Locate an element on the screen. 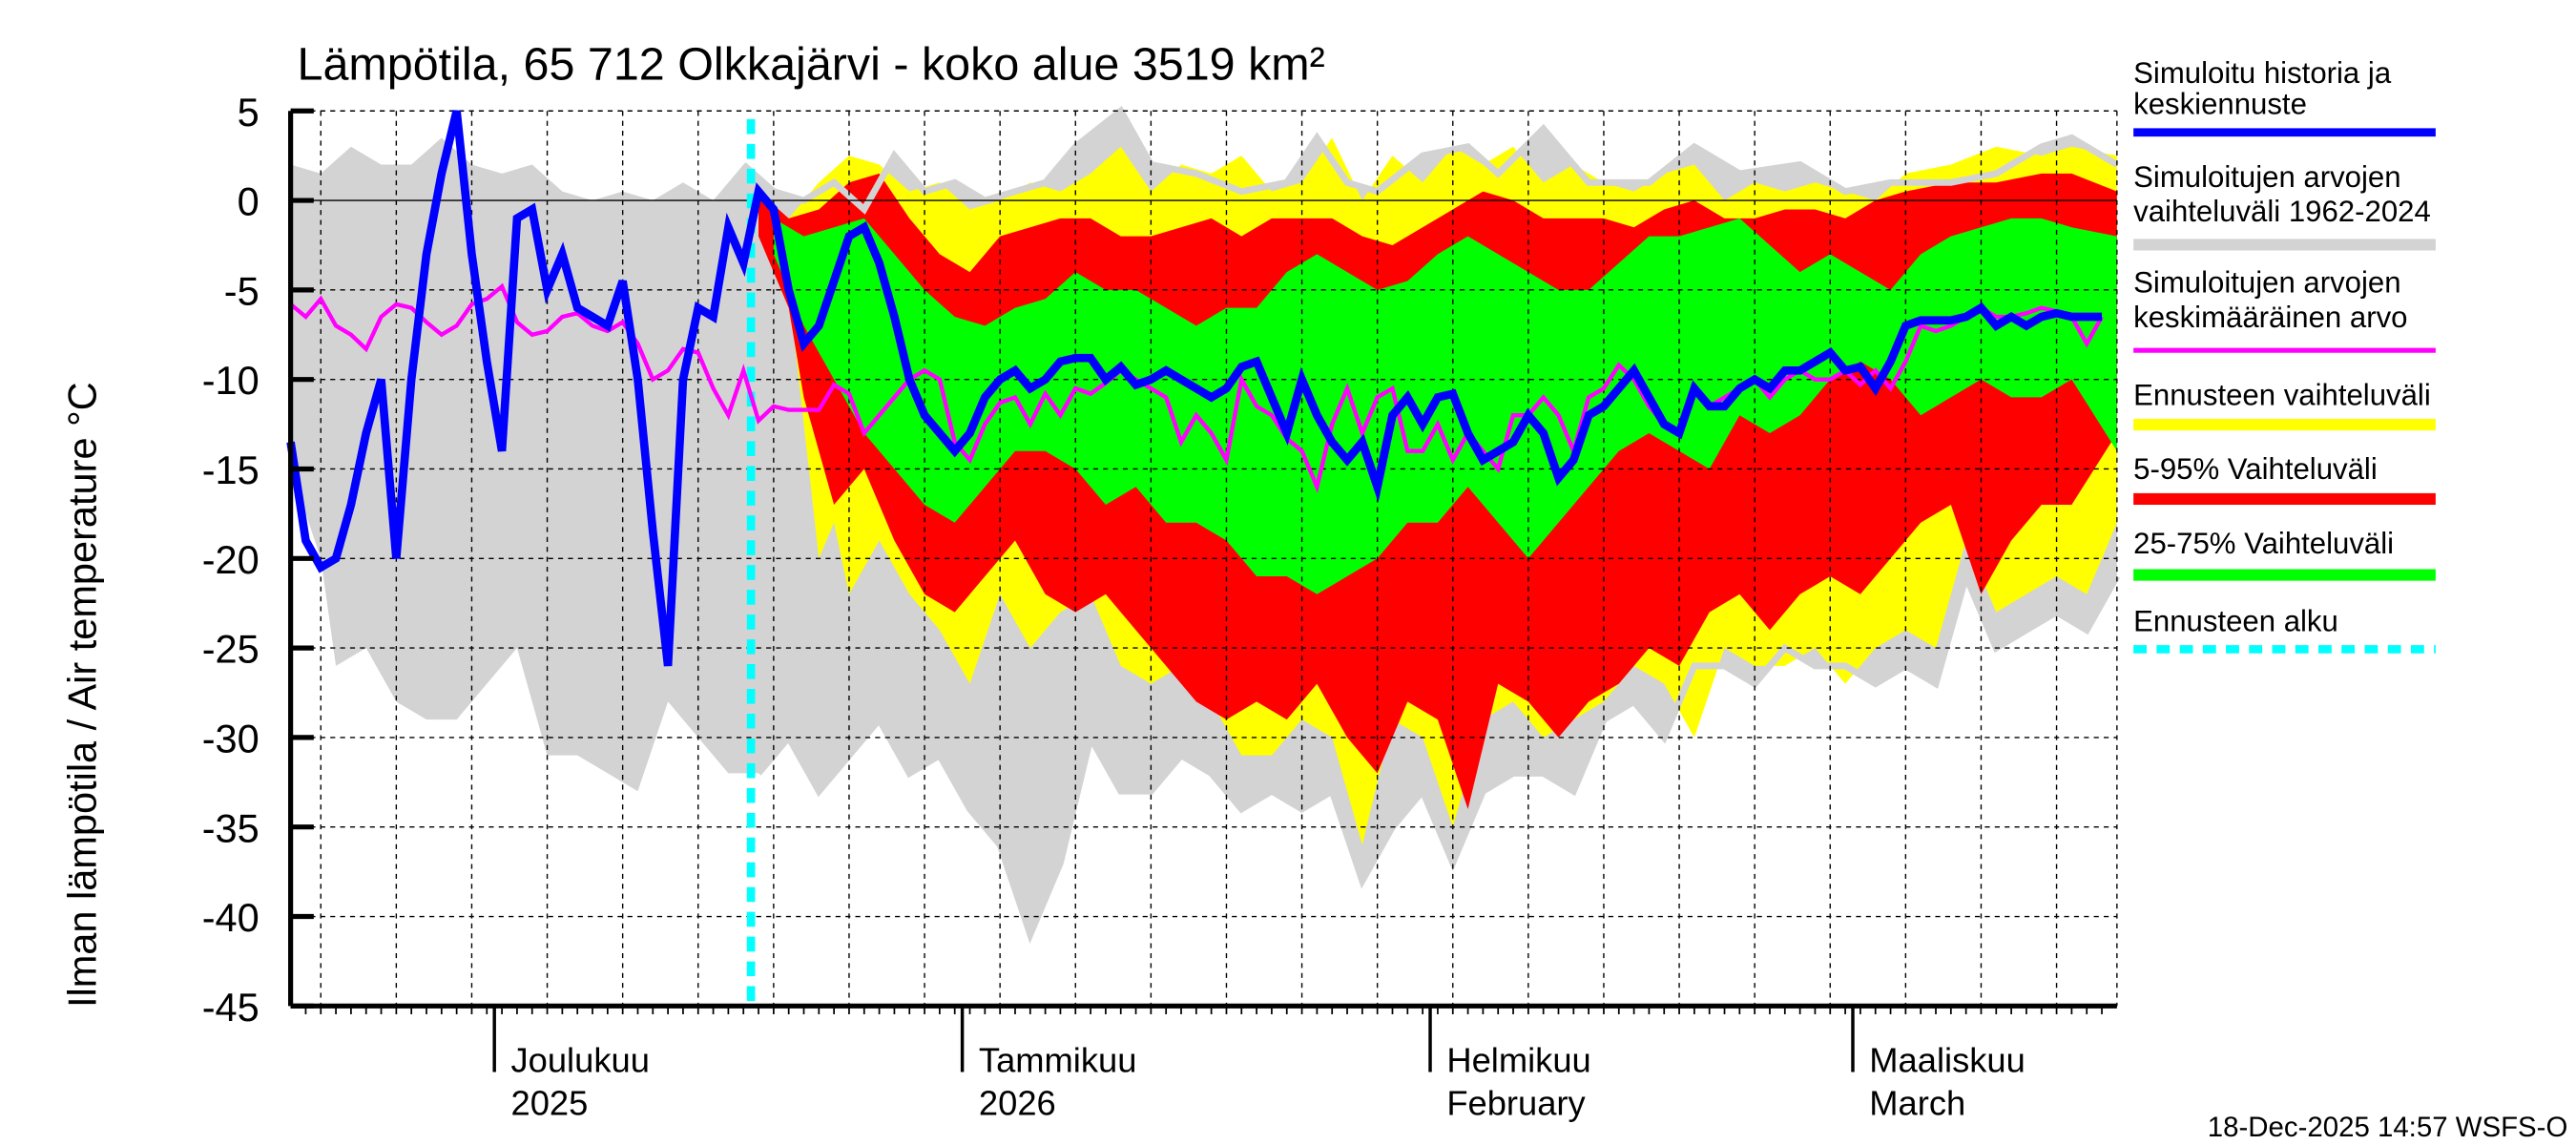  y-tick-label: -20 is located at coordinates (231, 559).